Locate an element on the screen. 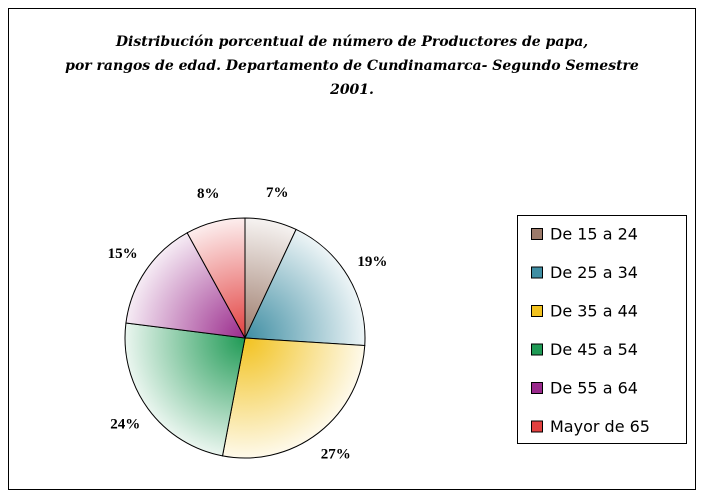 Image resolution: width=704 pixels, height=500 pixels. legend-label: Mayor de 65 is located at coordinates (600, 426).